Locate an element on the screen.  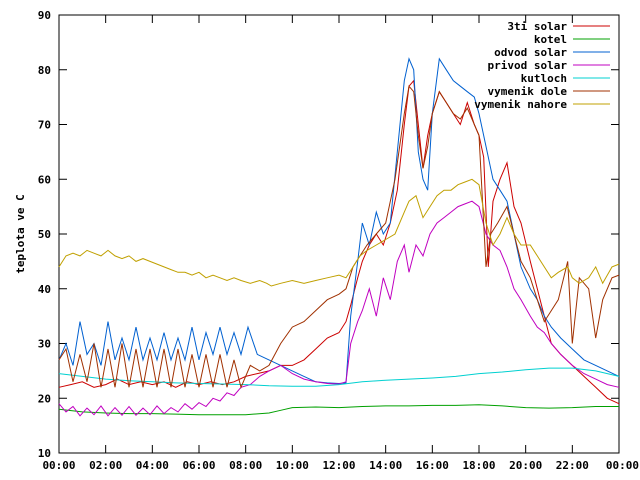
x-tick-label: 02:00 is located at coordinates (105, 465).